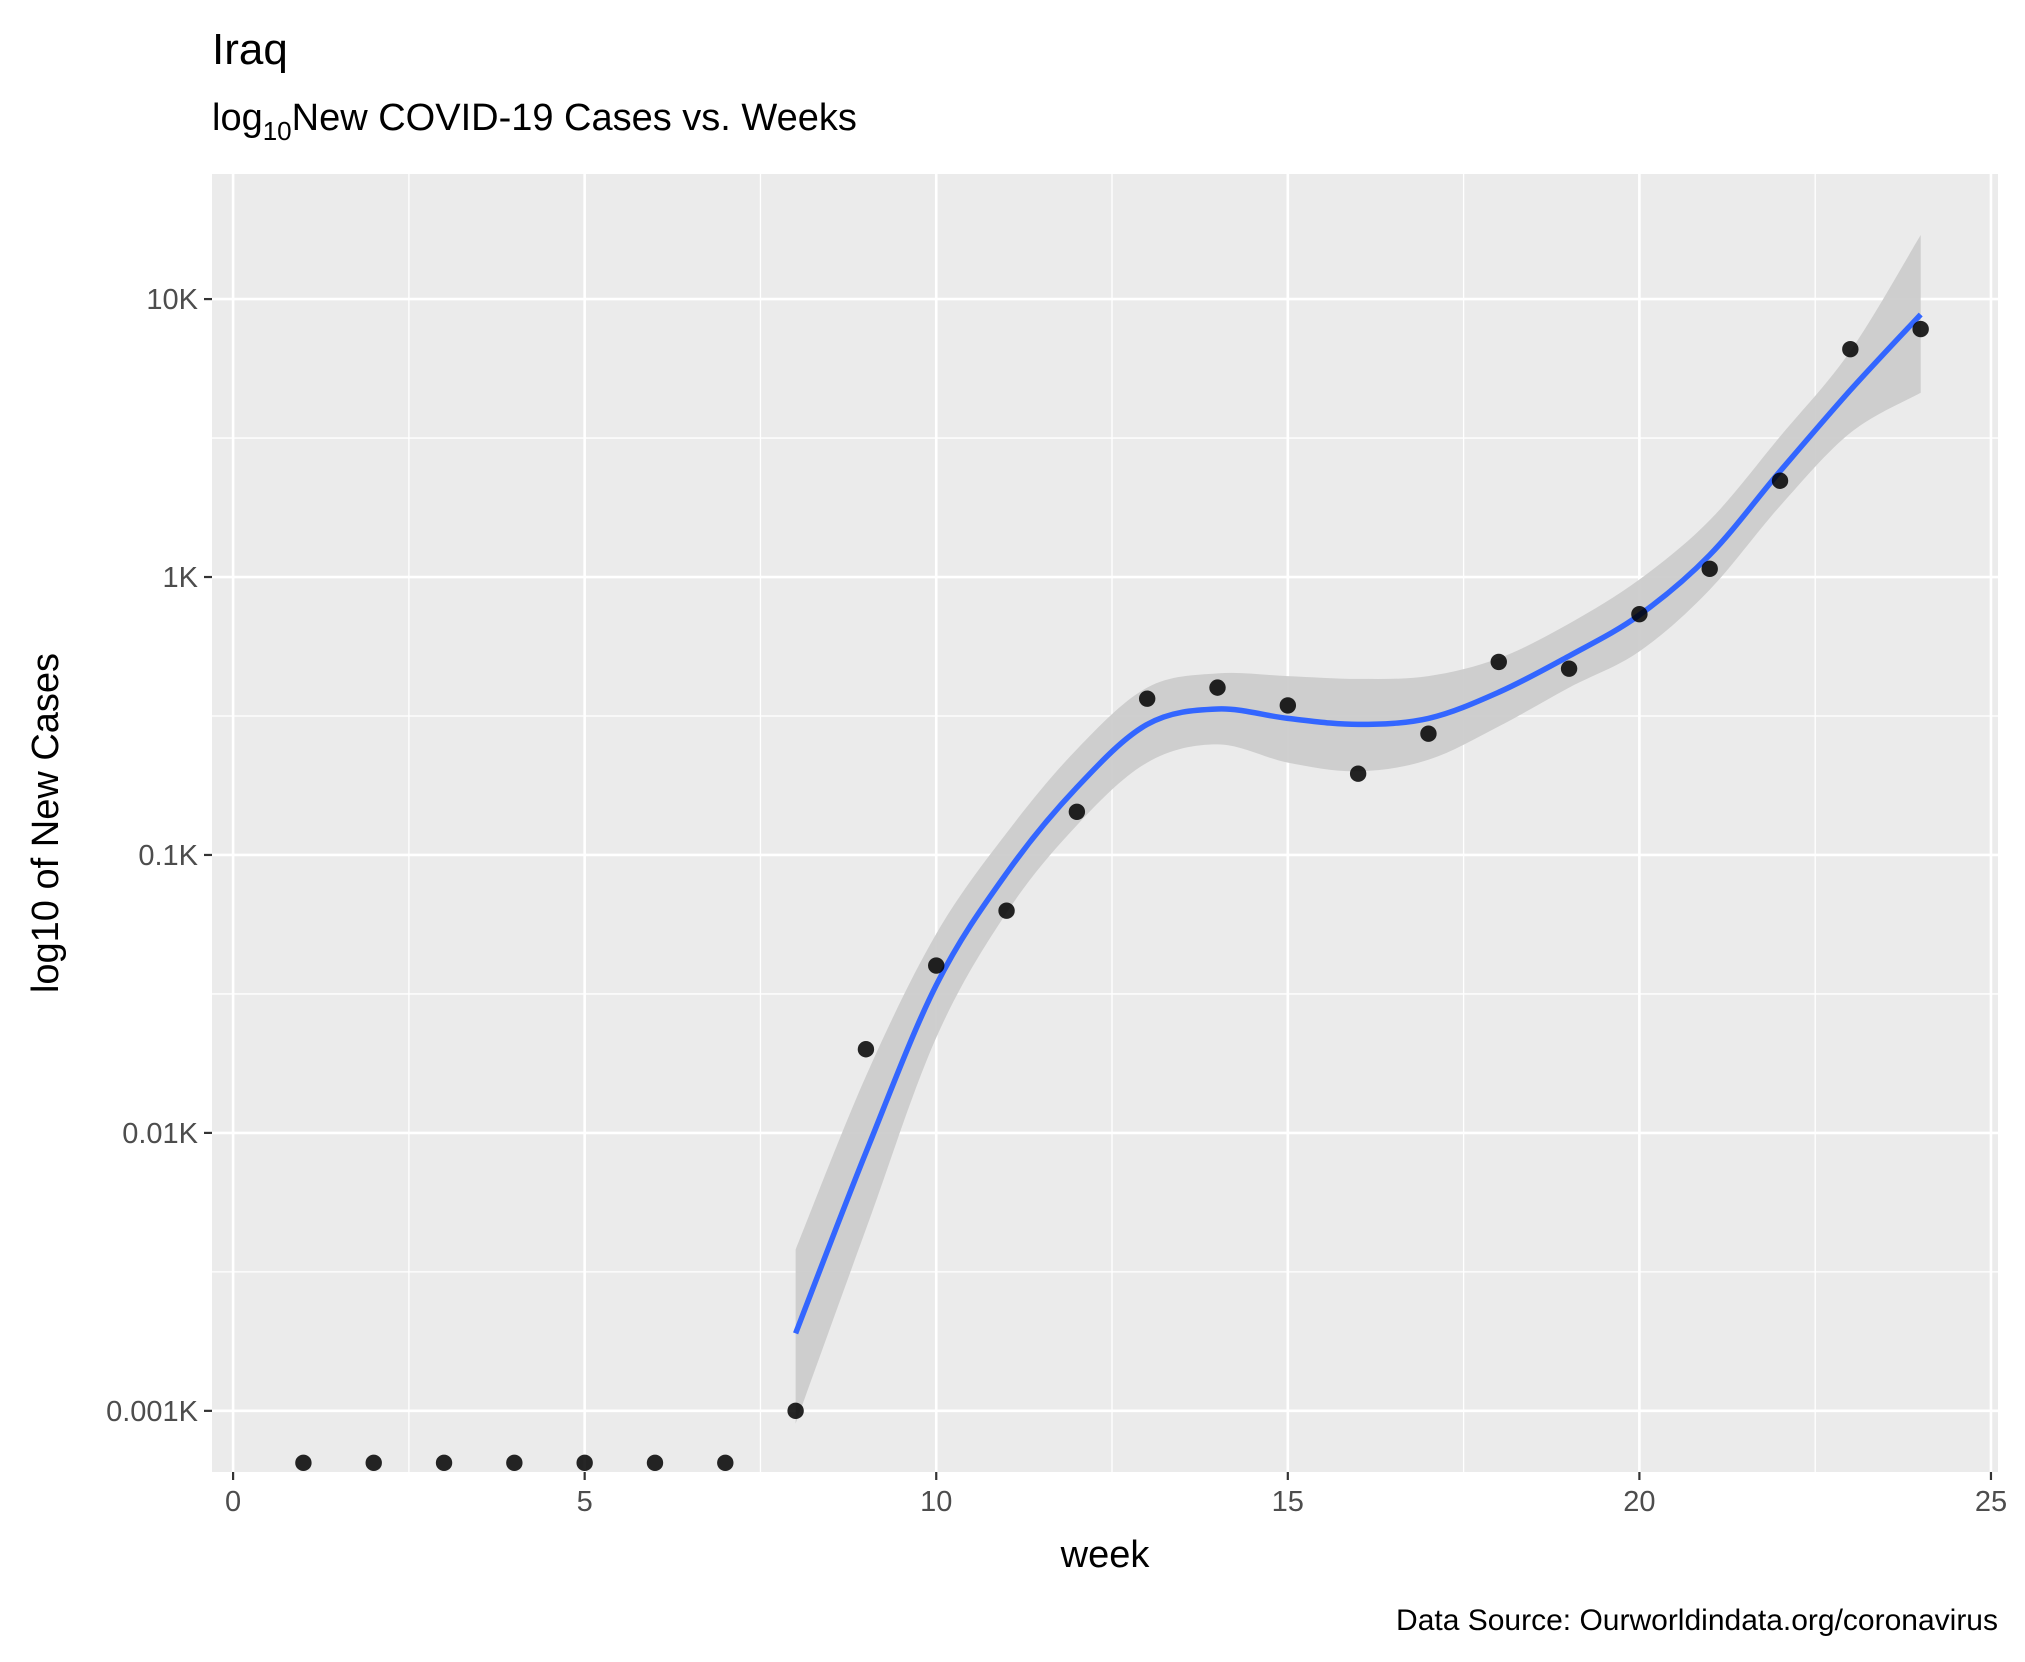 This screenshot has height=1662, width=2025. I want to click on x-tick-label: 5, so click(585, 1502).